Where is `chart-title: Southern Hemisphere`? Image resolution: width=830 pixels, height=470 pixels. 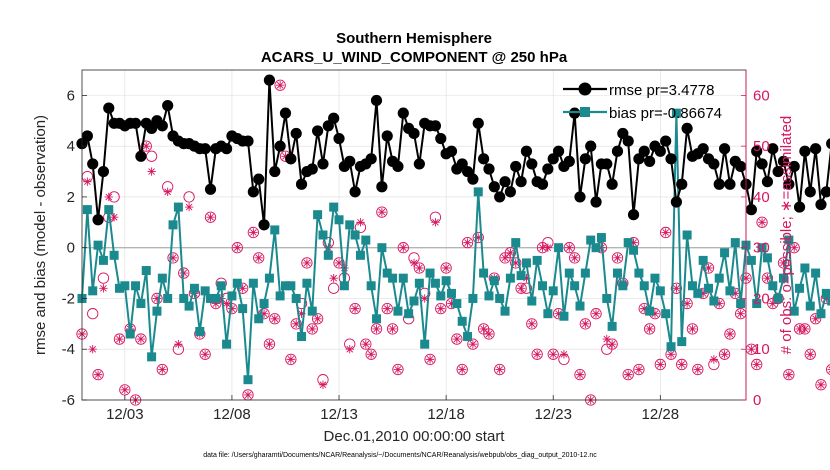 chart-title: Southern Hemisphere is located at coordinates (414, 38).